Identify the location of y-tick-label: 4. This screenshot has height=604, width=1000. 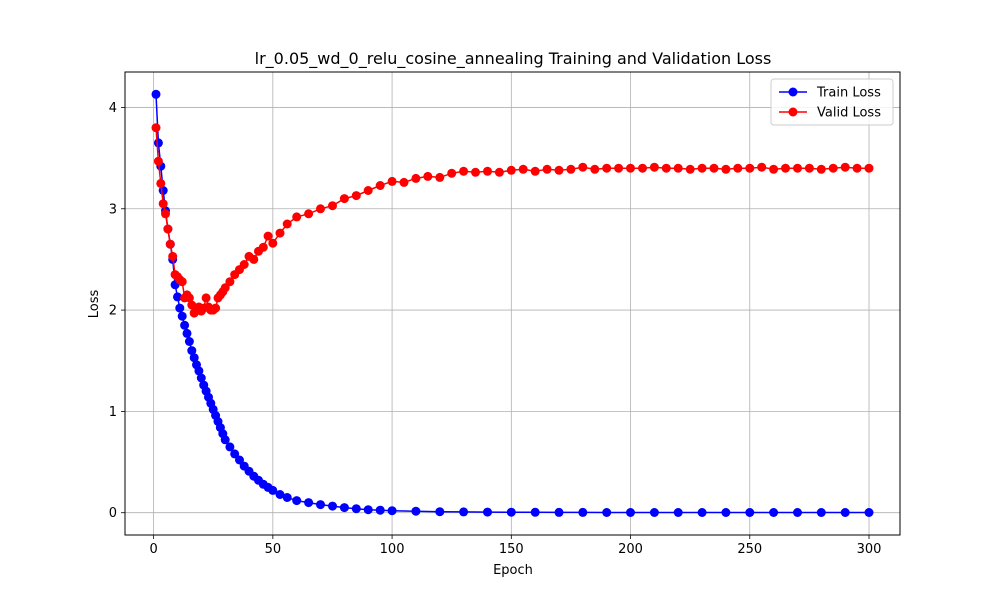
(113, 108).